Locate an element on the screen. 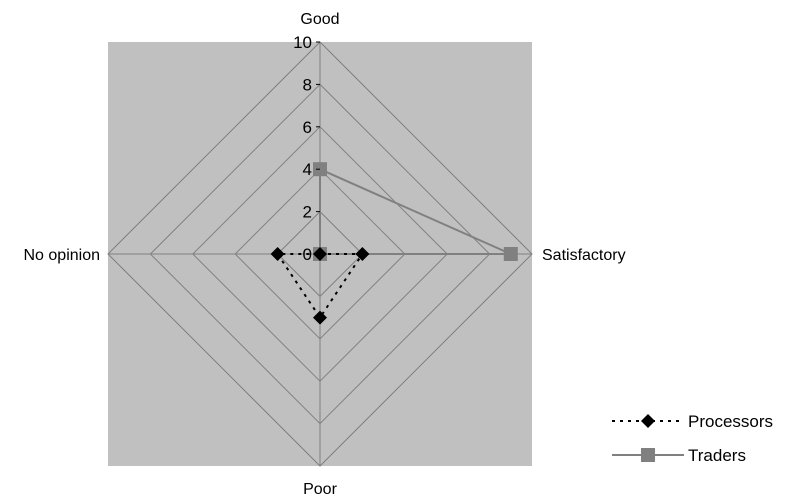  tick-label: 8 is located at coordinates (307, 84).